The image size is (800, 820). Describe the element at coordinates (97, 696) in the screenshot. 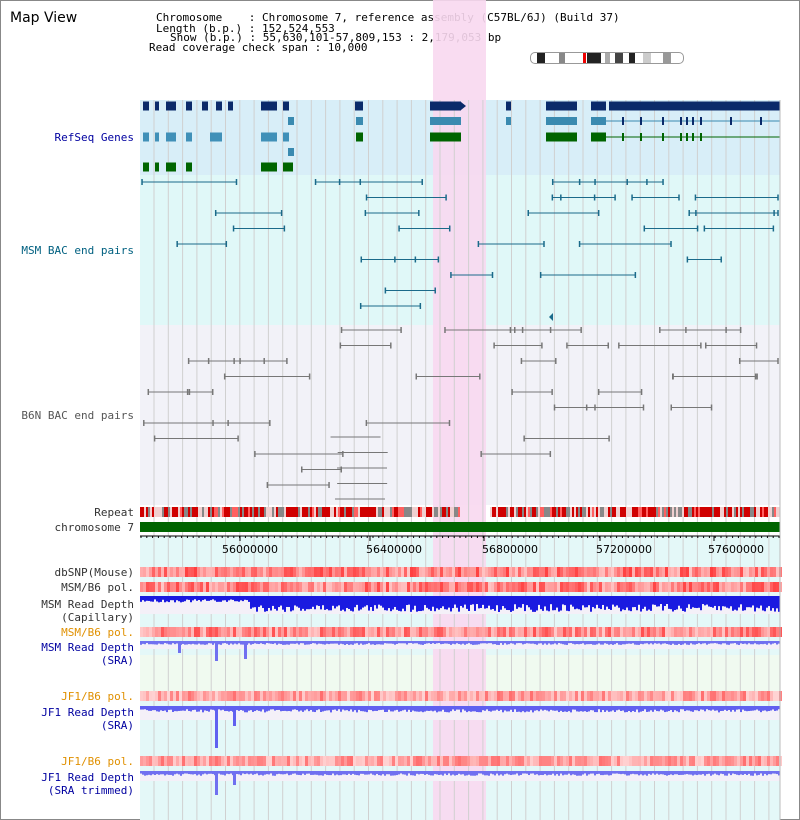

I see `jf1-b6-pol-label: JF1/B6 pol.` at that location.